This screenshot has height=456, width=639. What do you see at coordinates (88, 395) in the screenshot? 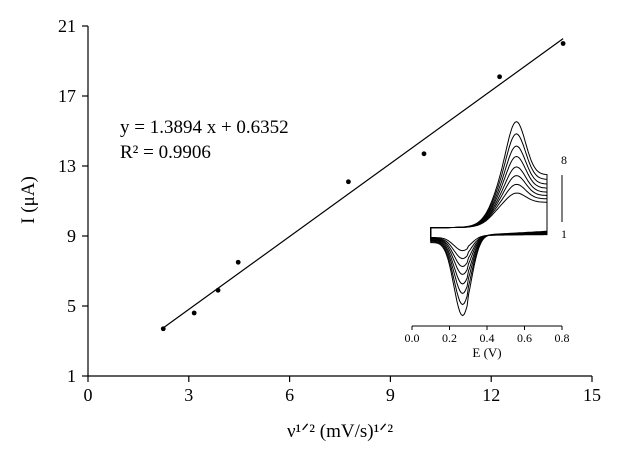
I see `x-tick-label: 0` at bounding box center [88, 395].